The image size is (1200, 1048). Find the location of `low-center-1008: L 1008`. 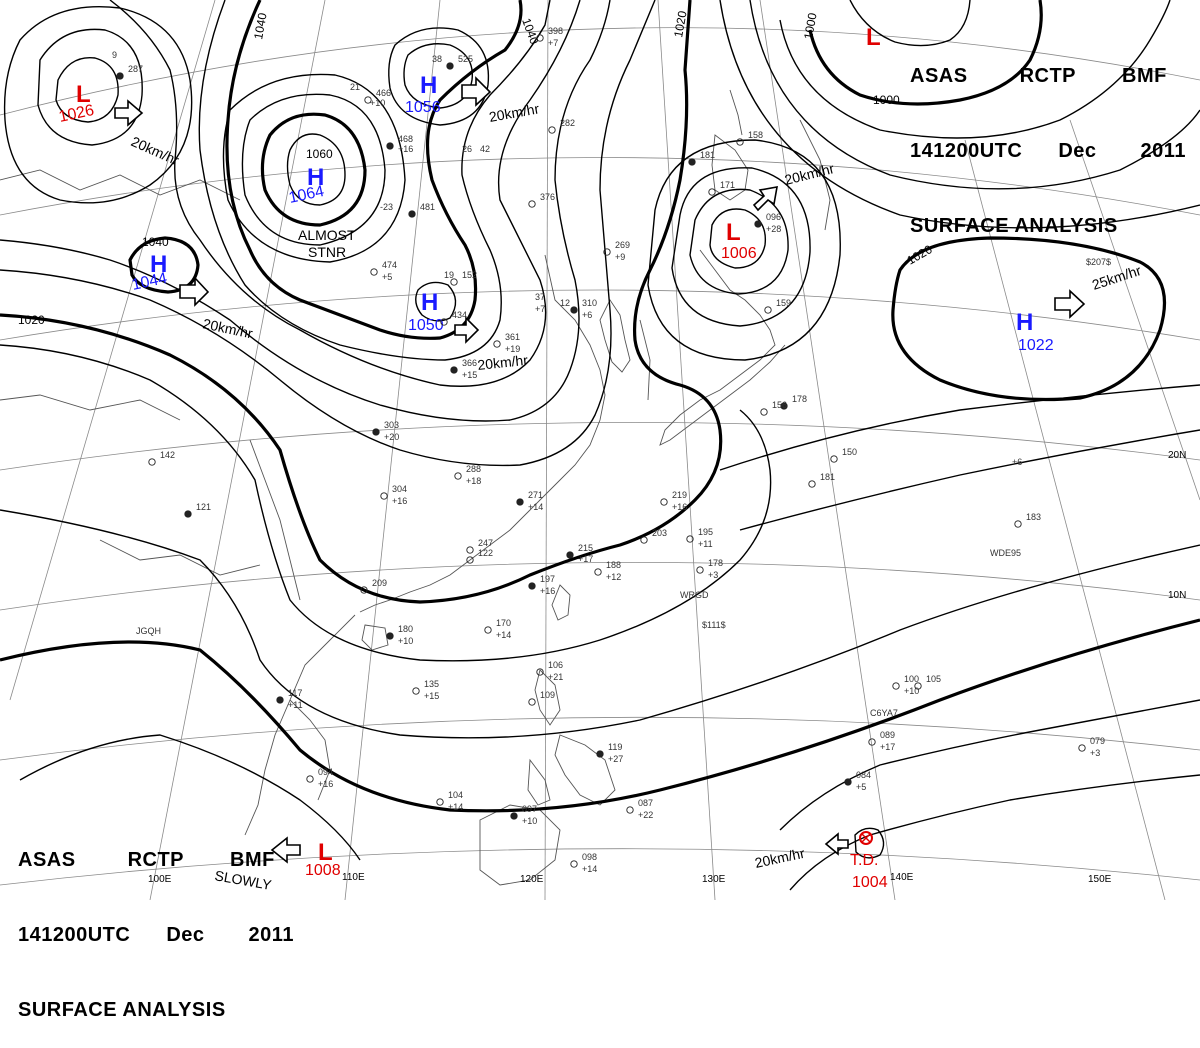

low-center-1008: L 1008 is located at coordinates (323, 859).